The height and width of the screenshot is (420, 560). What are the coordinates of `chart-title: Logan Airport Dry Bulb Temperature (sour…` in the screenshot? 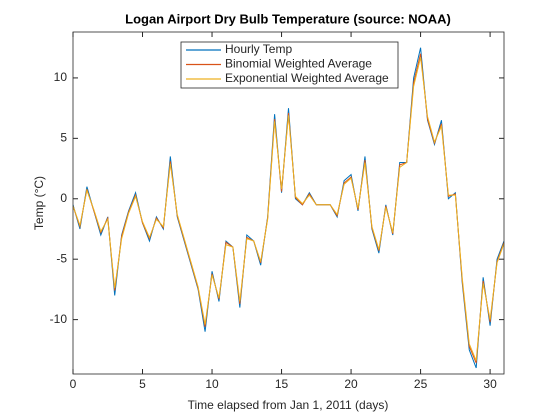 It's located at (288, 18).